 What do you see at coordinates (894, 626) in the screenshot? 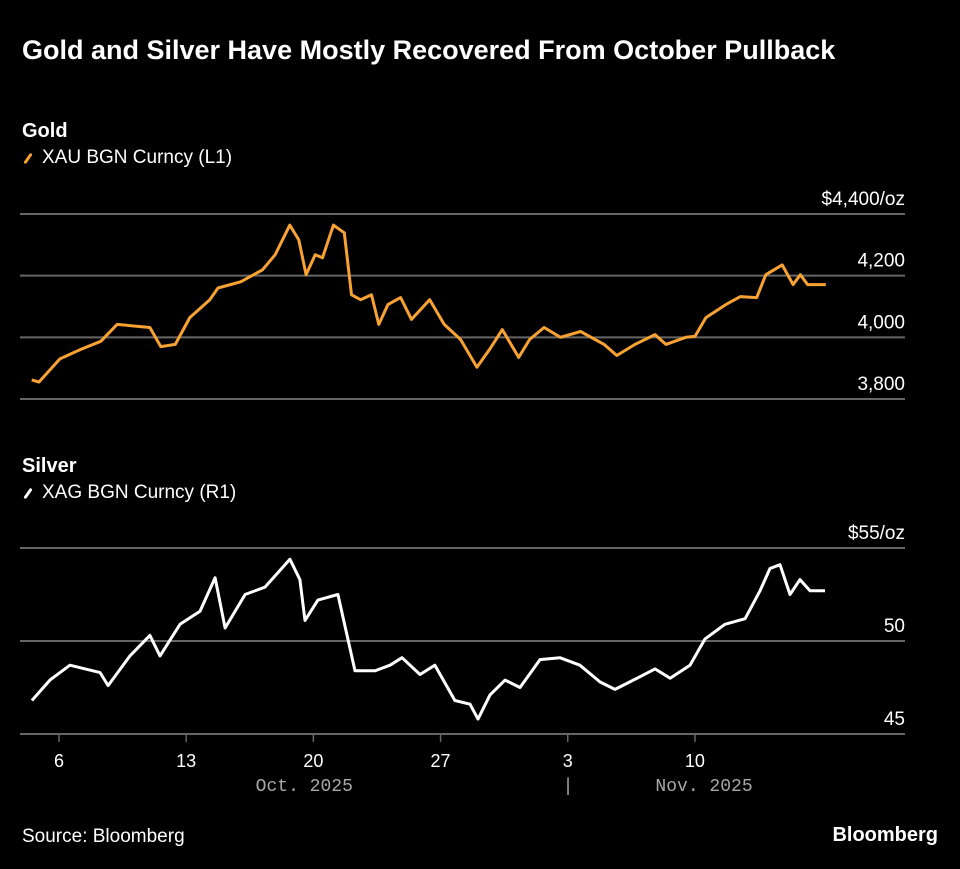
I see `y-tick-label: 50` at bounding box center [894, 626].